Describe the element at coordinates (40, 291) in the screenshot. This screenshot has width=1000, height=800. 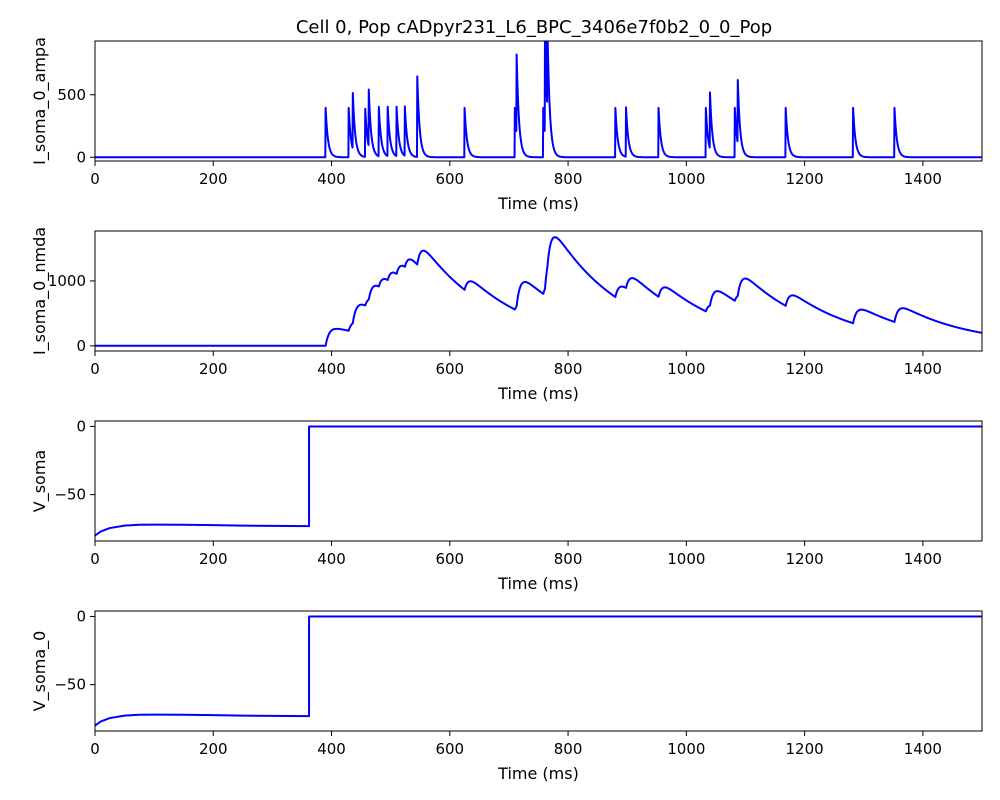
I see `y-axis-label: I_soma_0_nmda` at that location.